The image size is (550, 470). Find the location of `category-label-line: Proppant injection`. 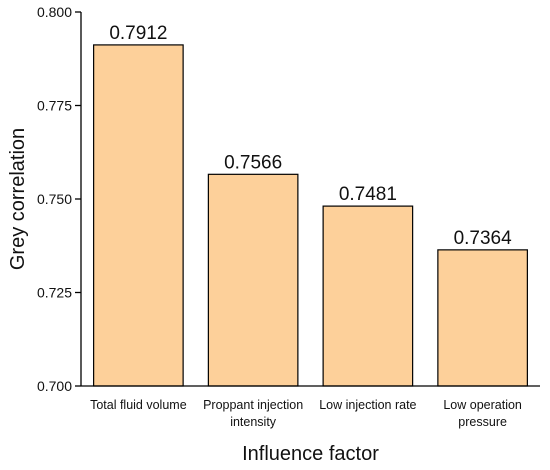

category-label-line: Proppant injection is located at coordinates (253, 405).